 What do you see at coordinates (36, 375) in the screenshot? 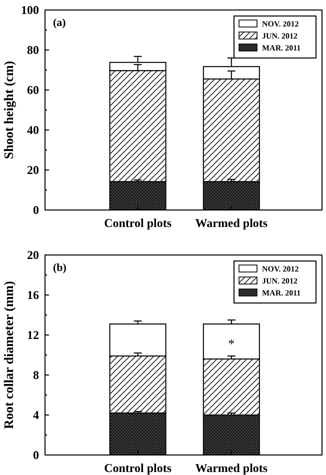
I see `y-tick-label: 8` at bounding box center [36, 375].